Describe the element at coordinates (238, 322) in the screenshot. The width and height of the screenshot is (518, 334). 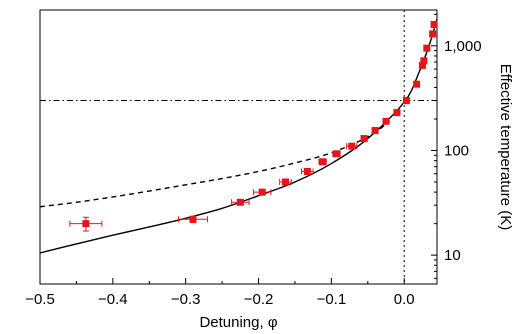
I see `x-axis-title: Detuning, φ` at that location.